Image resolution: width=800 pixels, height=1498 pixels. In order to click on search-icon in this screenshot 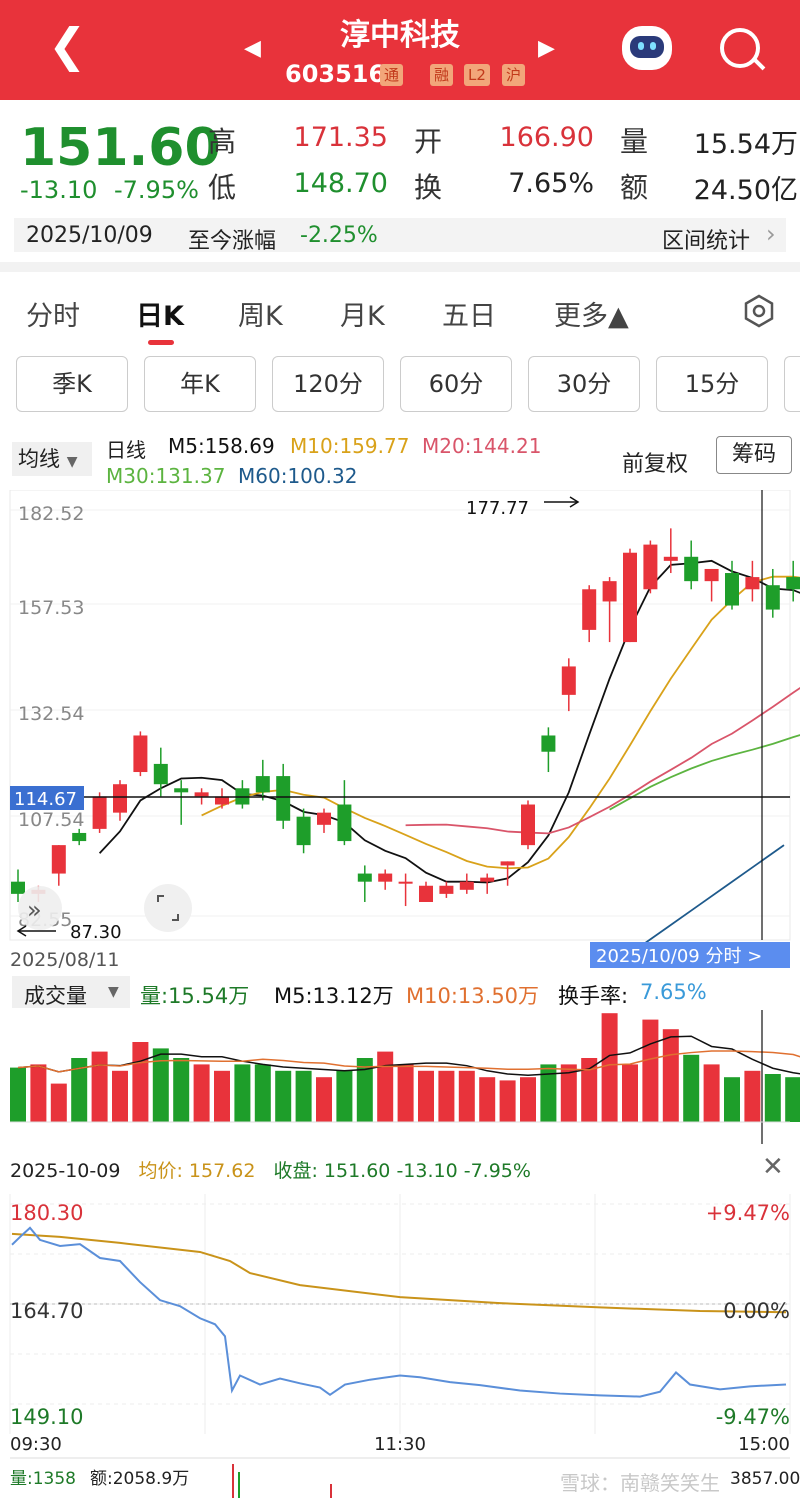, I will do `click(740, 48)`.